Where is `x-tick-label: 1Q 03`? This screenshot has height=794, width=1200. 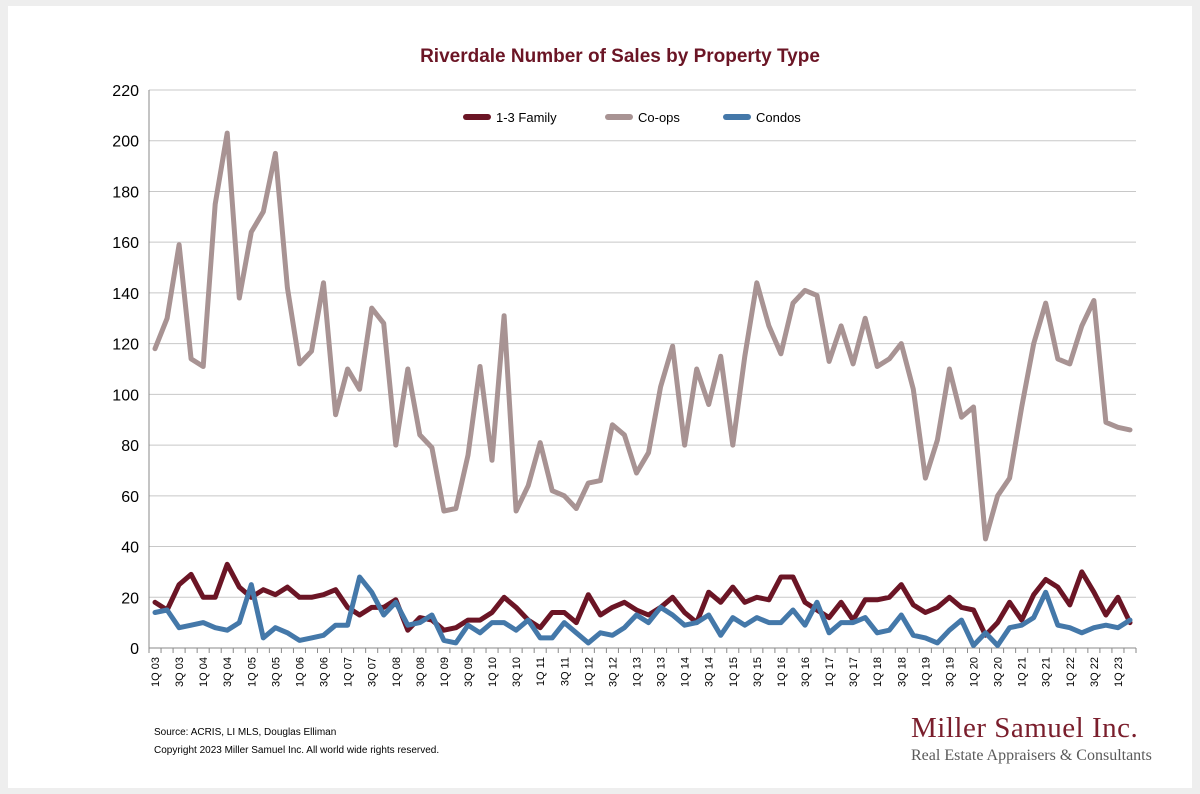 x-tick-label: 1Q 03 is located at coordinates (156, 672).